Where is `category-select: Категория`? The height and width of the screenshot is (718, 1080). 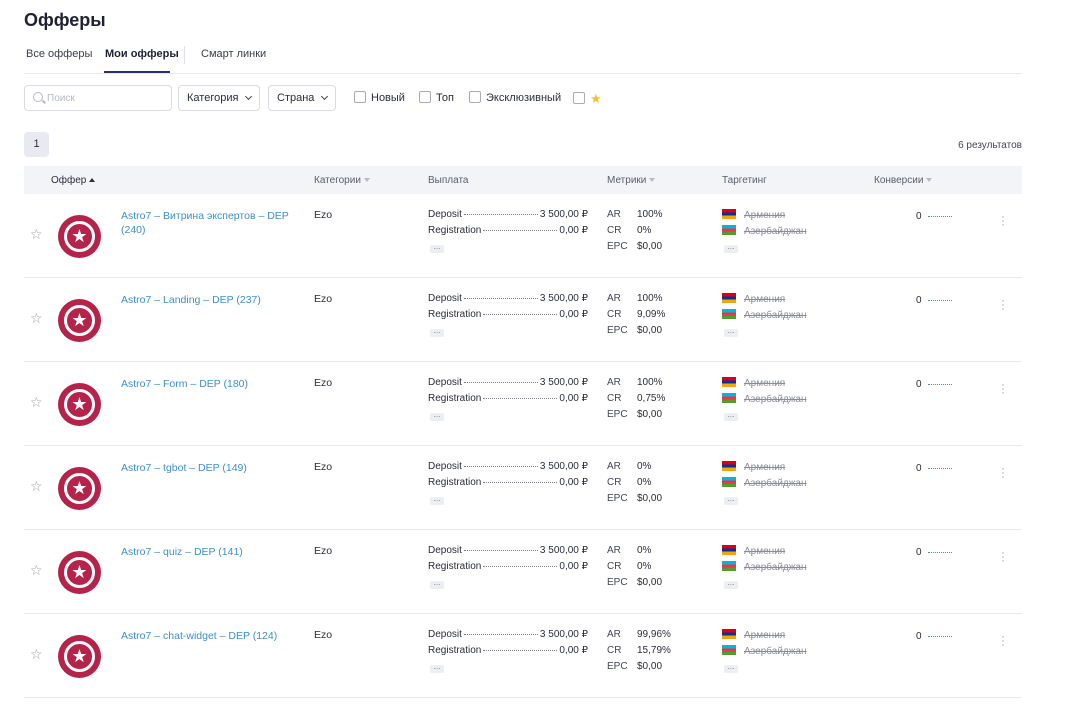 category-select: Категория is located at coordinates (219, 98).